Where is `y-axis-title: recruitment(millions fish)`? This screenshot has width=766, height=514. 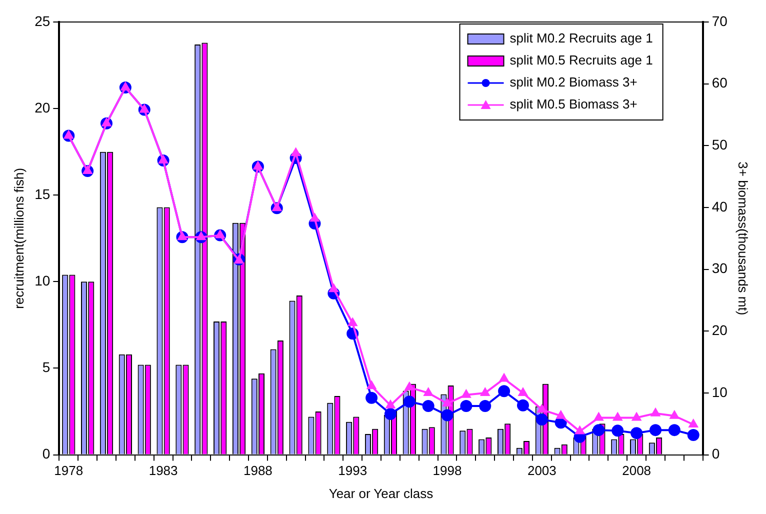
y-axis-title: recruitment(millions fish) is located at coordinates (18, 238).